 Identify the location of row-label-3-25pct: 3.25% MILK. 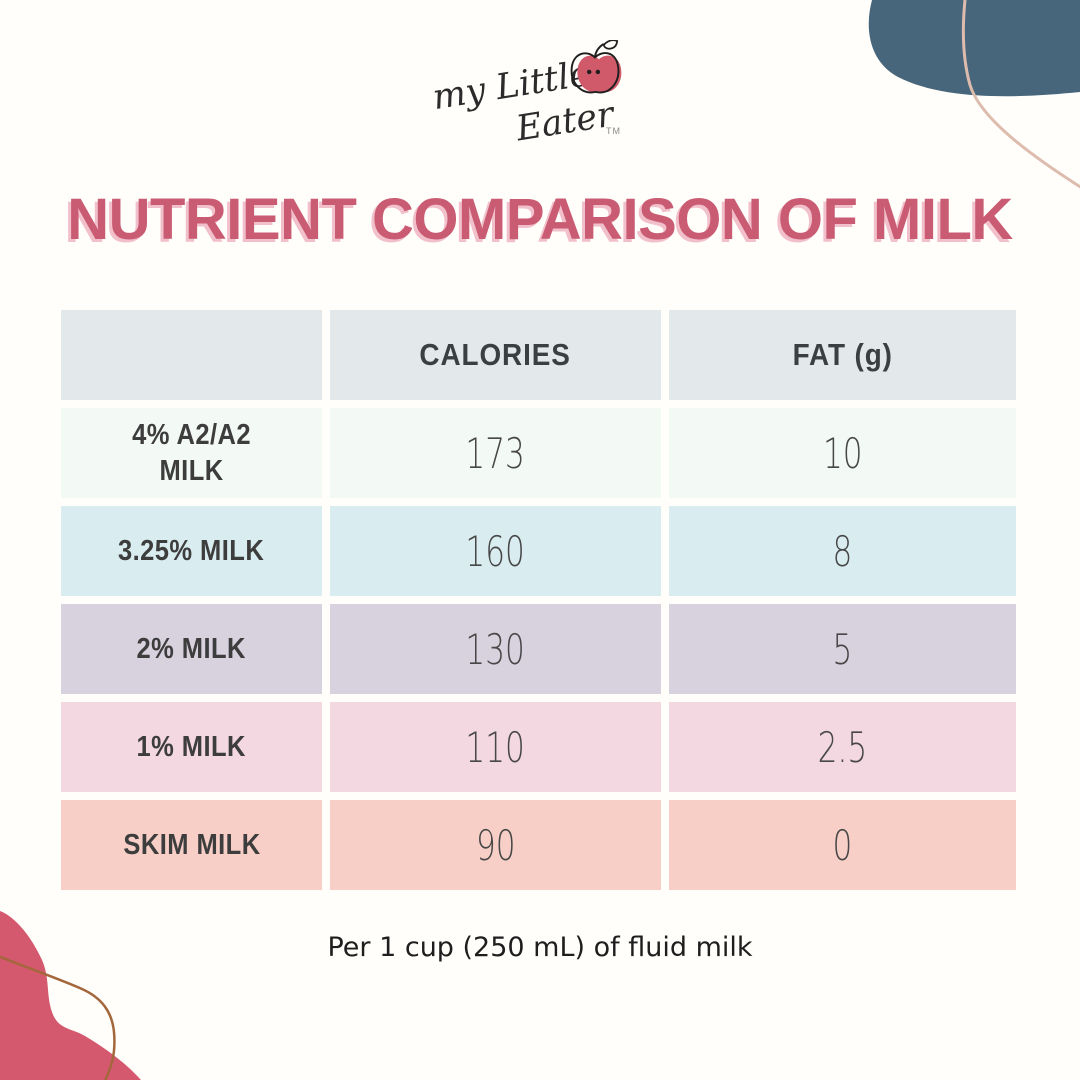
(191, 551).